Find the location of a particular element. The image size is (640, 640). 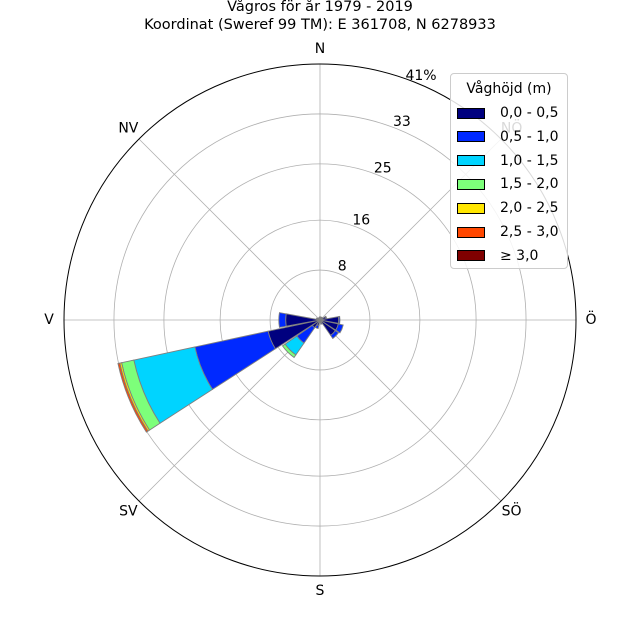

legend-label-5: 2,0 - 2,5 is located at coordinates (529, 208).